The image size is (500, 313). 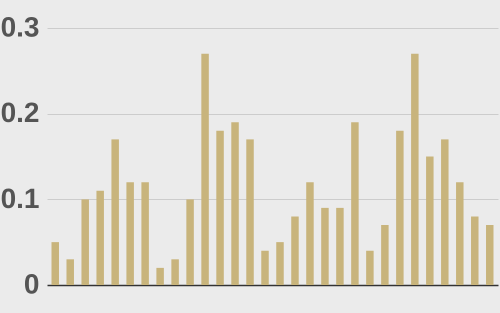 I want to click on y-tick-label: 0.1, so click(x=20, y=198).